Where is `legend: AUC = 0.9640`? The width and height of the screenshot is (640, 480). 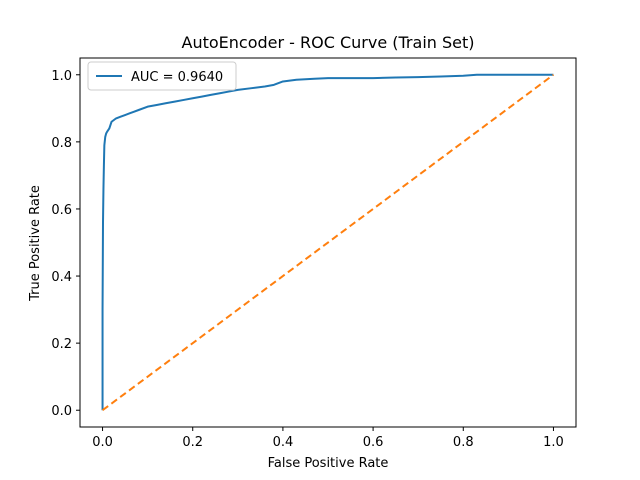 legend: AUC = 0.9640 is located at coordinates (162, 76).